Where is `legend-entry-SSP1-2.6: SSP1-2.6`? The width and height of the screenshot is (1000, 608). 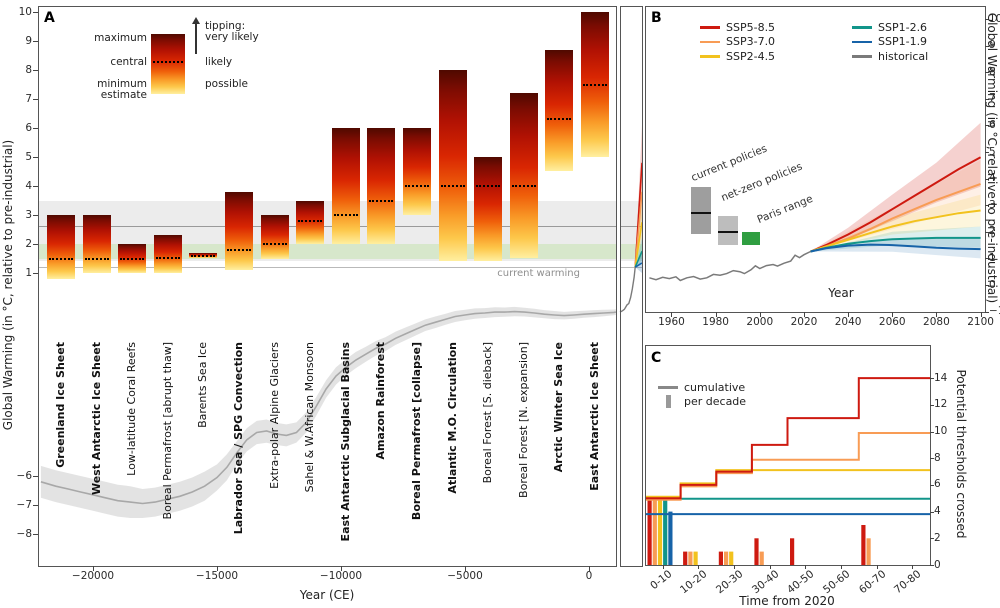 legend-entry-SSP1-2.6: SSP1-2.6 is located at coordinates (890, 27).